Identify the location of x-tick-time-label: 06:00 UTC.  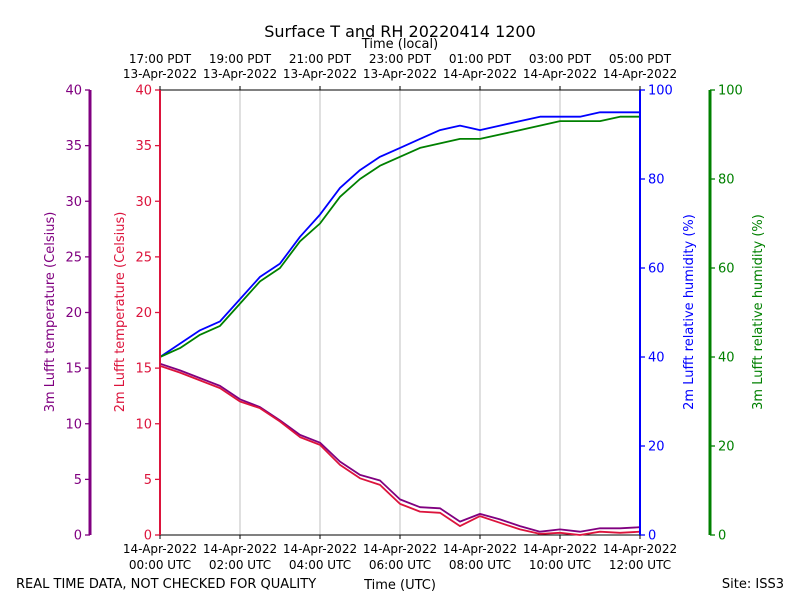
(400, 565).